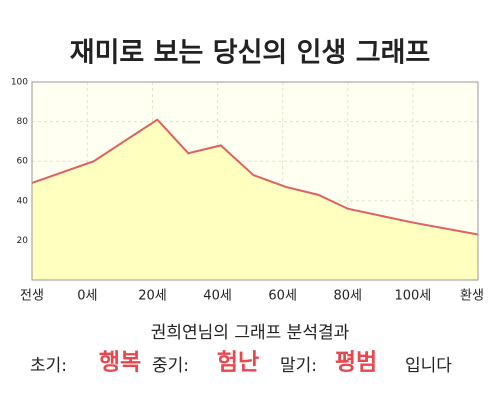 Image resolution: width=500 pixels, height=400 pixels. I want to click on y-tick-label: 20, so click(23, 241).